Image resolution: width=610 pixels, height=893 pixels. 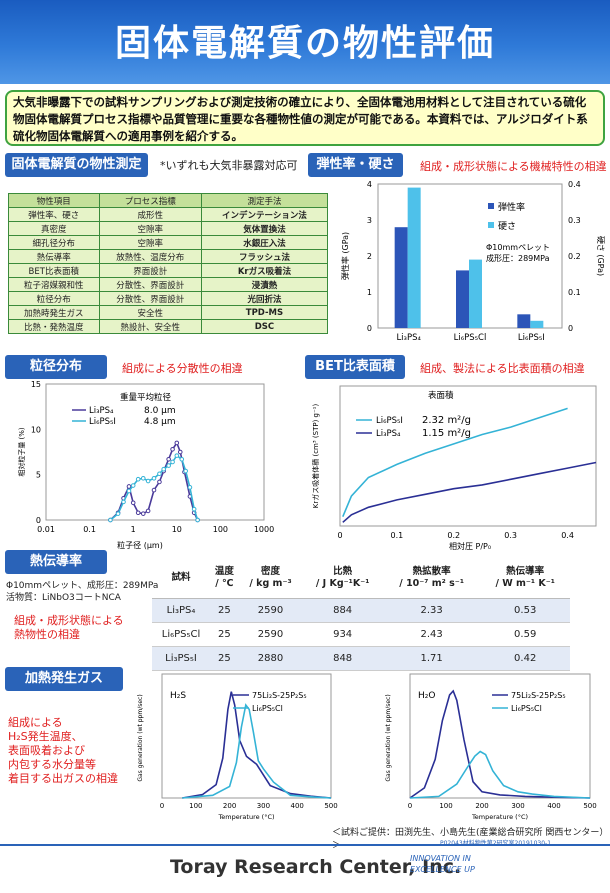 What do you see at coordinates (54, 228) in the screenshot?
I see `props-cell: 真密度` at bounding box center [54, 228].